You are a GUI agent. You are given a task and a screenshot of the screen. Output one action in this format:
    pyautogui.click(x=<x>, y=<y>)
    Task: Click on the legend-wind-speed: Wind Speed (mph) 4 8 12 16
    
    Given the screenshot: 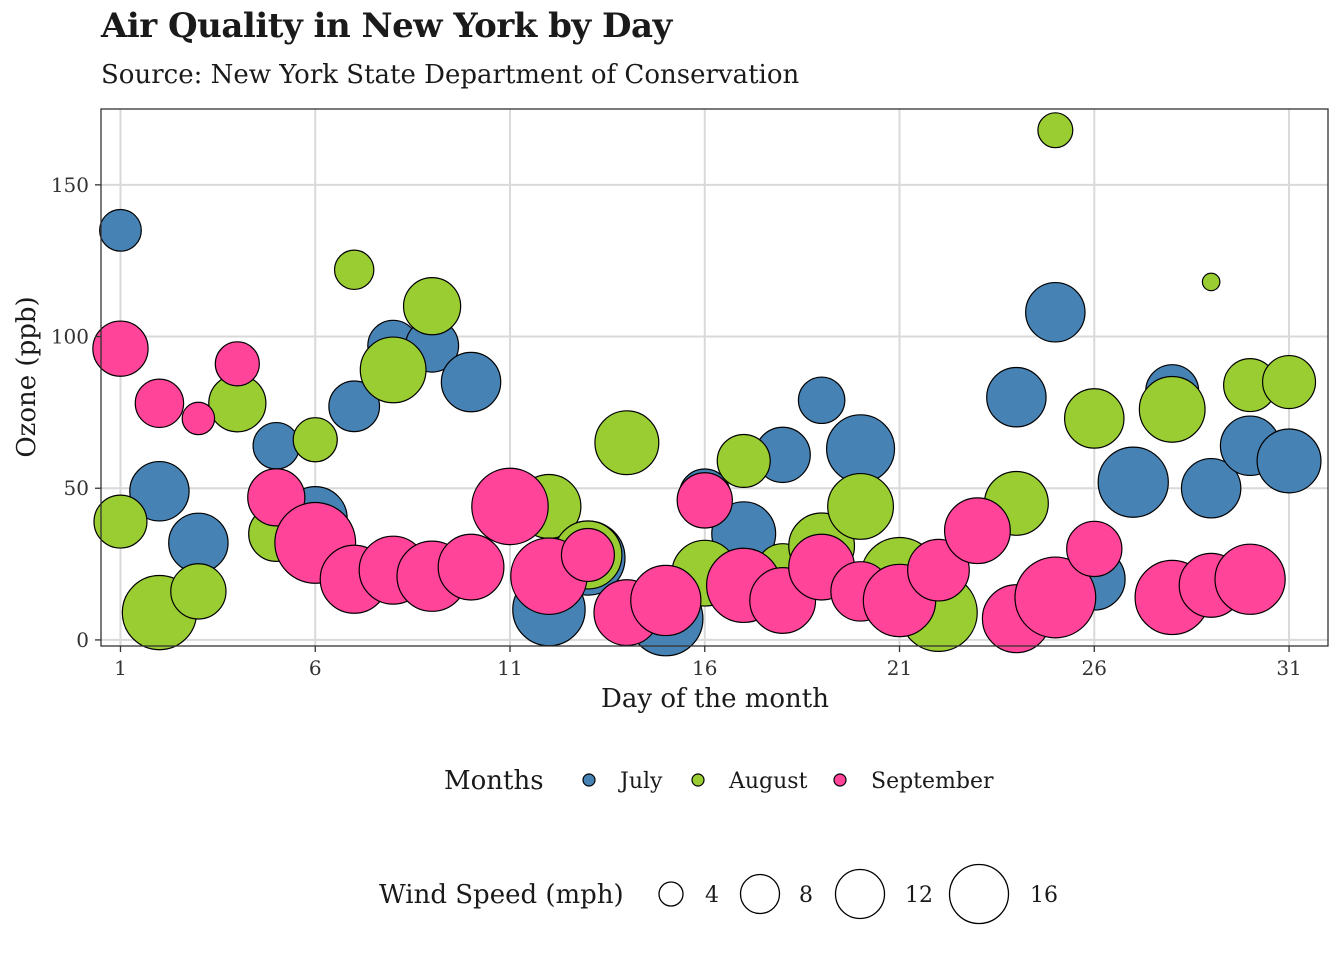 What is the action you would take?
    pyautogui.click(x=718, y=894)
    